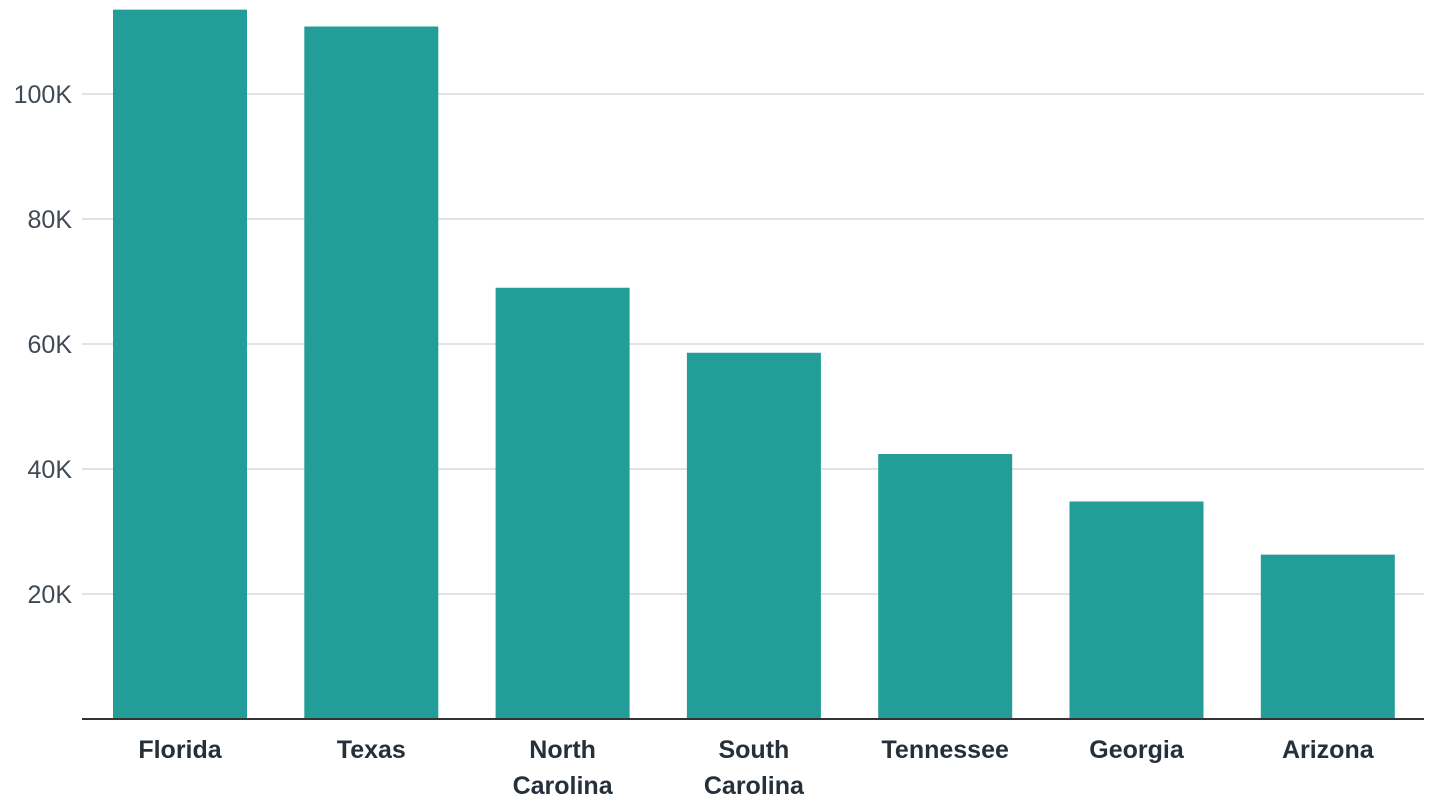 Image resolution: width=1432 pixels, height=798 pixels. Describe the element at coordinates (1137, 750) in the screenshot. I see `x-tick-label: Georgia` at that location.